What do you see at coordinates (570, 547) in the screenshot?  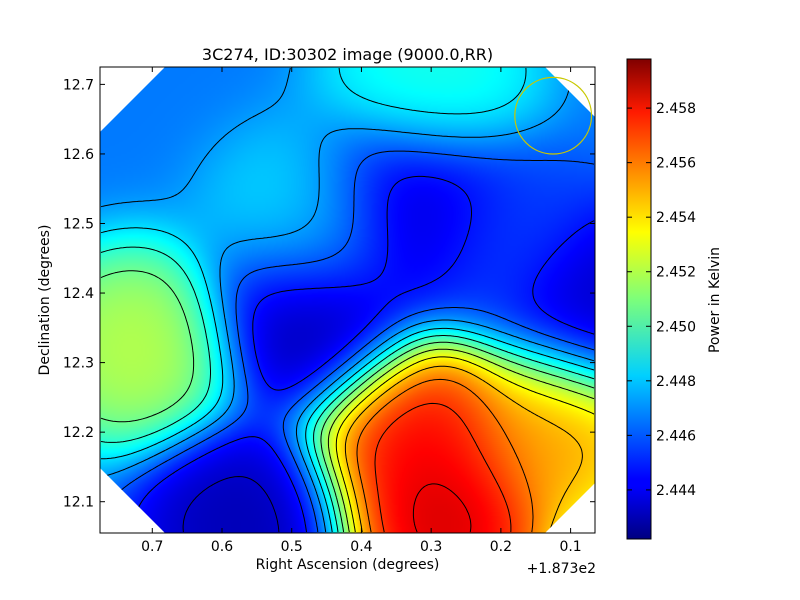 I see `x-tick-label: 0.1` at bounding box center [570, 547].